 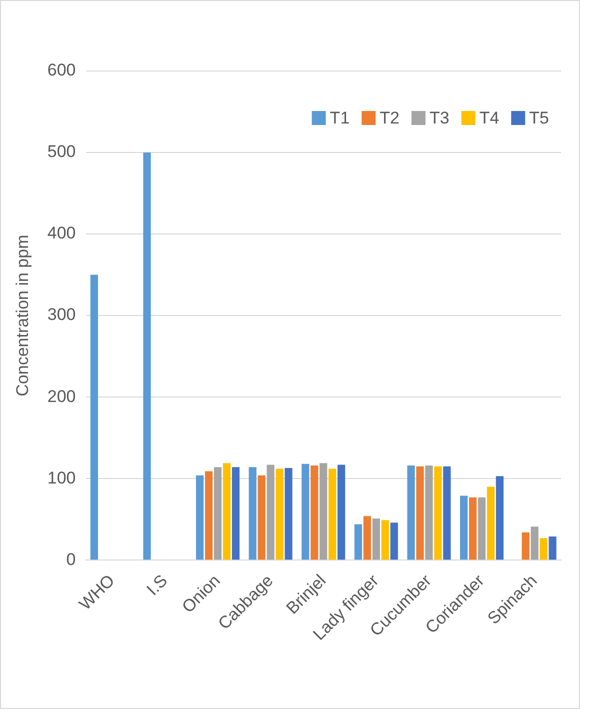 I want to click on y-tick-label: 400, so click(x=61, y=233).